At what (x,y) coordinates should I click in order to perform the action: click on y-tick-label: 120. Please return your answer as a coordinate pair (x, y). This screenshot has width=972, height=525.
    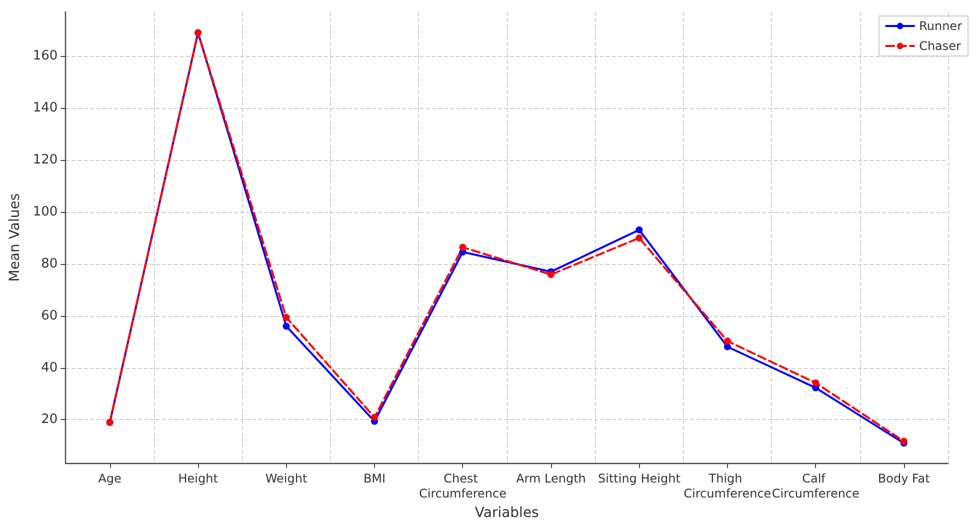
    Looking at the image, I should click on (45, 160).